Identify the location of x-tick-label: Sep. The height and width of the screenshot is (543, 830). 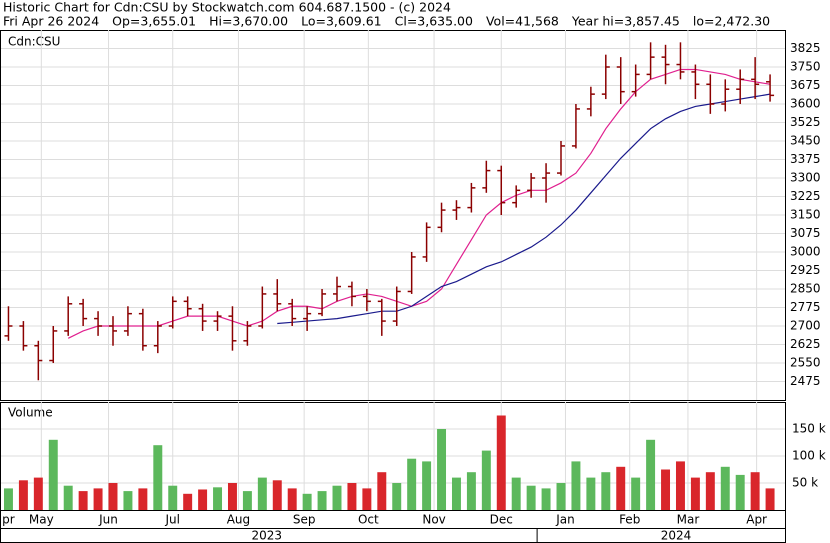
(304, 520).